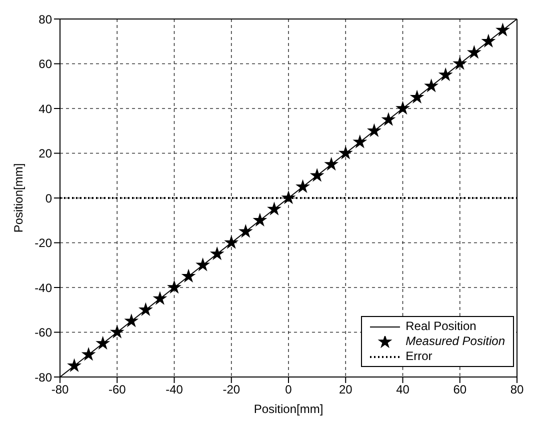 This screenshot has width=540, height=433. Describe the element at coordinates (231, 389) in the screenshot. I see `x-tick-label: -20` at that location.